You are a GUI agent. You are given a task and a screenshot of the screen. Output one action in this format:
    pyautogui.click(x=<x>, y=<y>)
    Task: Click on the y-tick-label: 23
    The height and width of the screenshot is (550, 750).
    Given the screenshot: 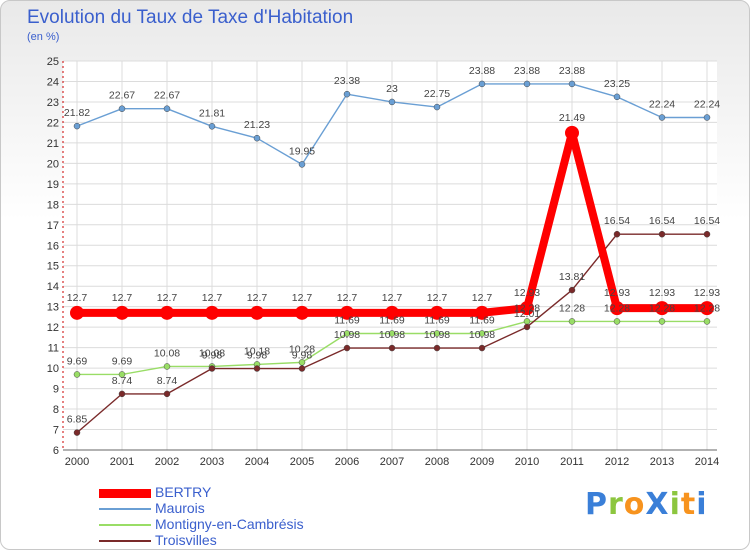 What is the action you would take?
    pyautogui.click(x=53, y=103)
    